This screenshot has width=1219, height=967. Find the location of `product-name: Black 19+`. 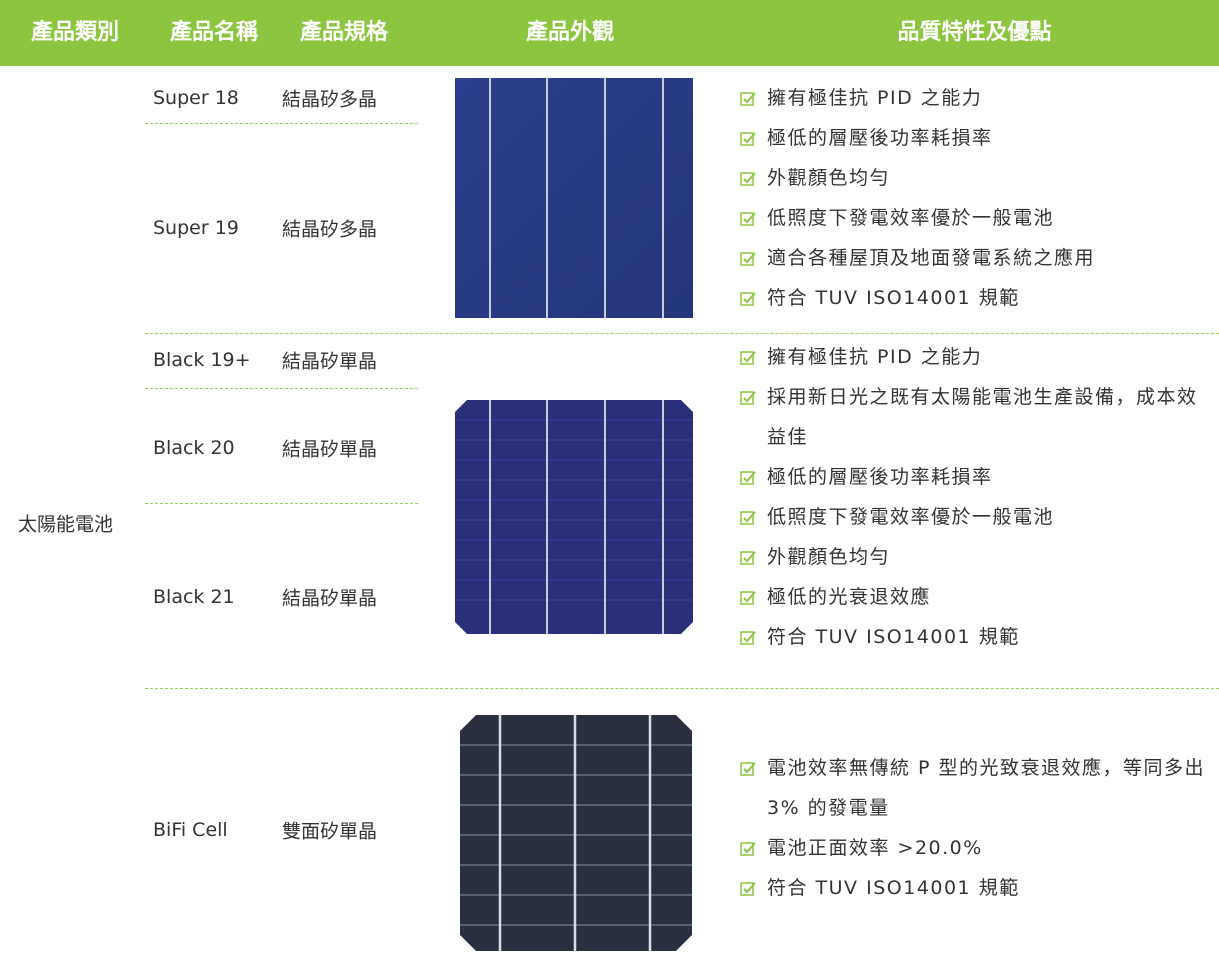

product-name: Black 19+ is located at coordinates (202, 360).